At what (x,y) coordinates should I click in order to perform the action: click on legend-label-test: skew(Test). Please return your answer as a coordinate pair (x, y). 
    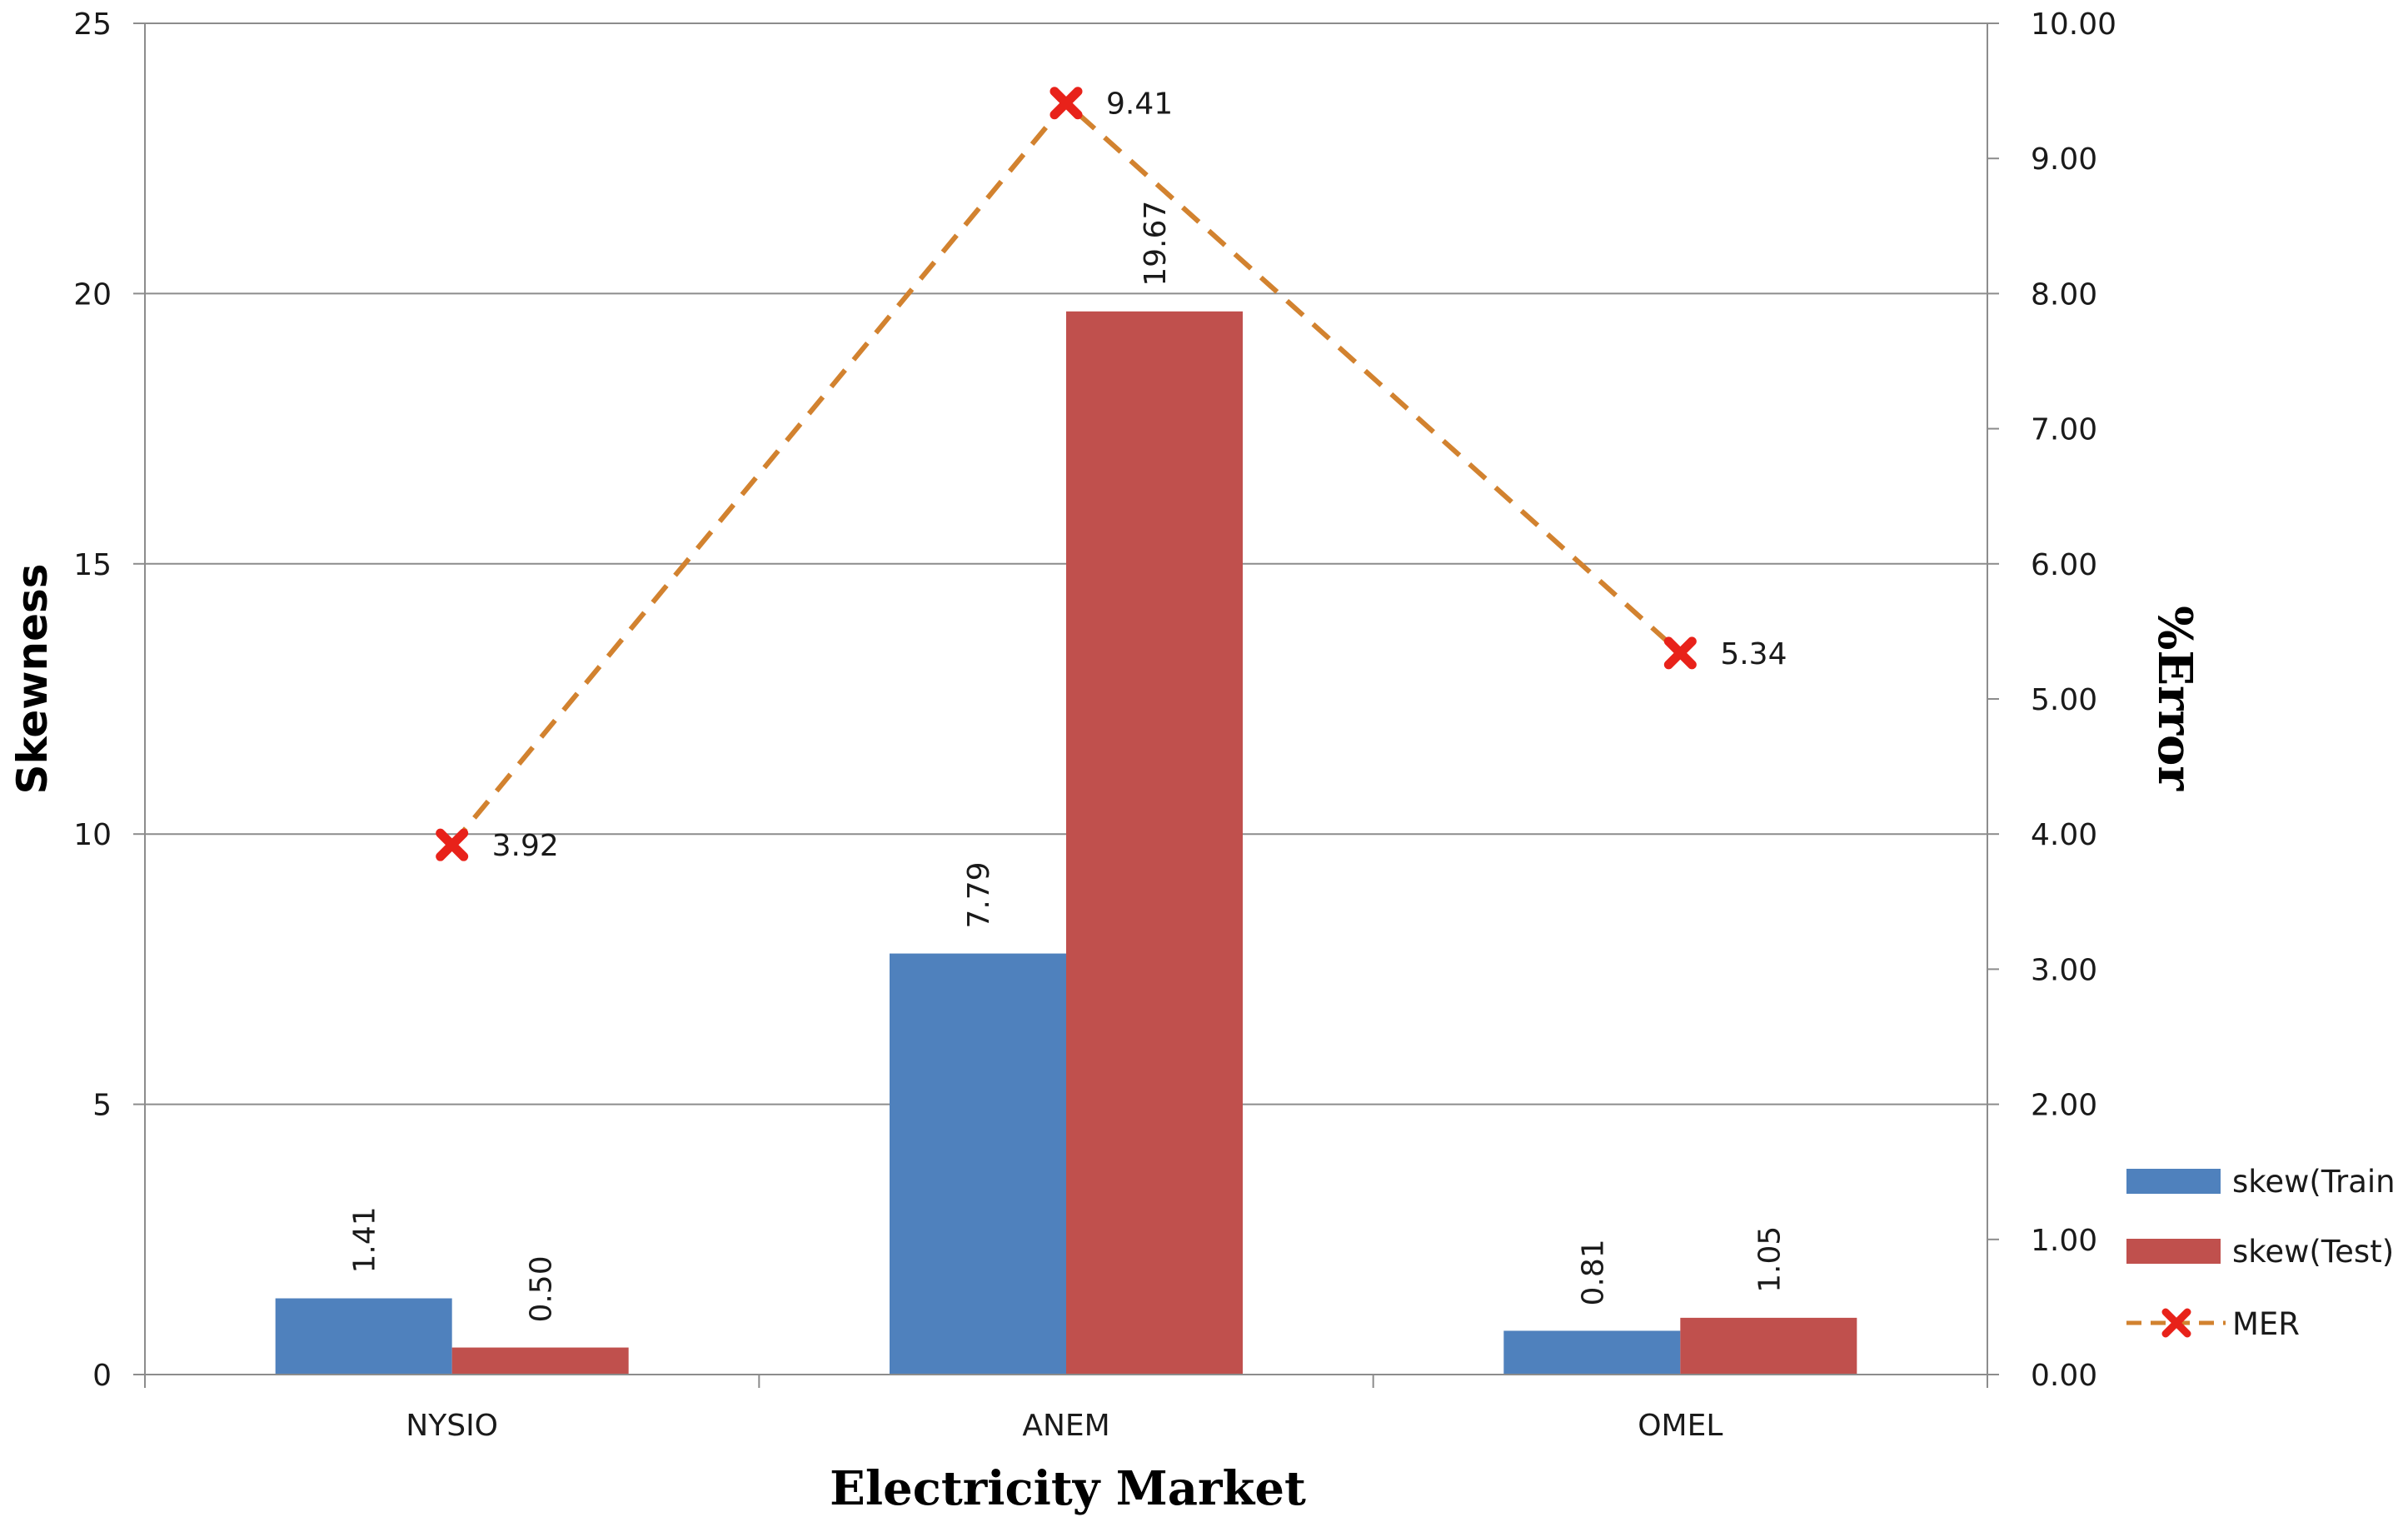
    Looking at the image, I should click on (2313, 1252).